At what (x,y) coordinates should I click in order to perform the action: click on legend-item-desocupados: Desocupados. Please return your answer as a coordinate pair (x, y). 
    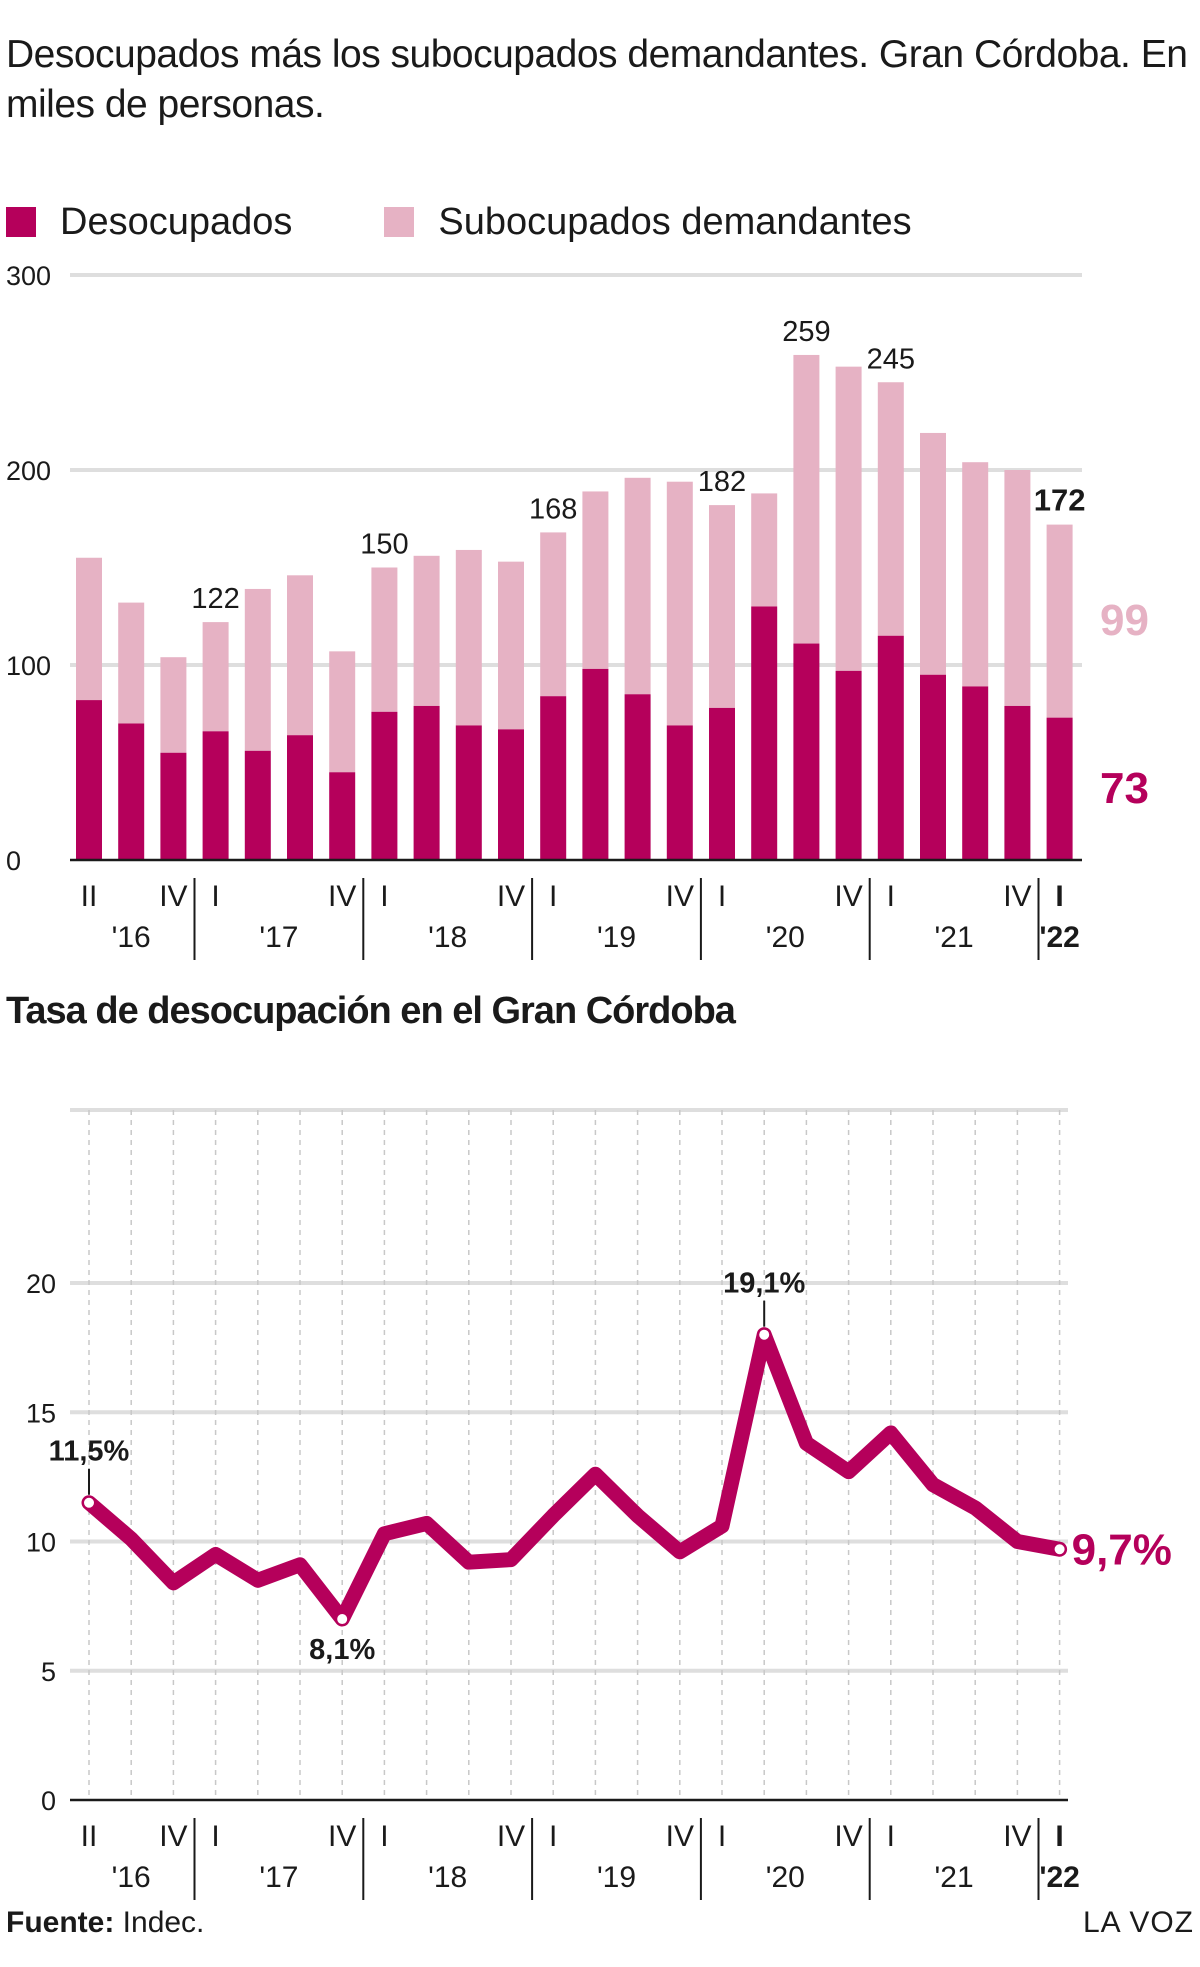
    Looking at the image, I should click on (149, 222).